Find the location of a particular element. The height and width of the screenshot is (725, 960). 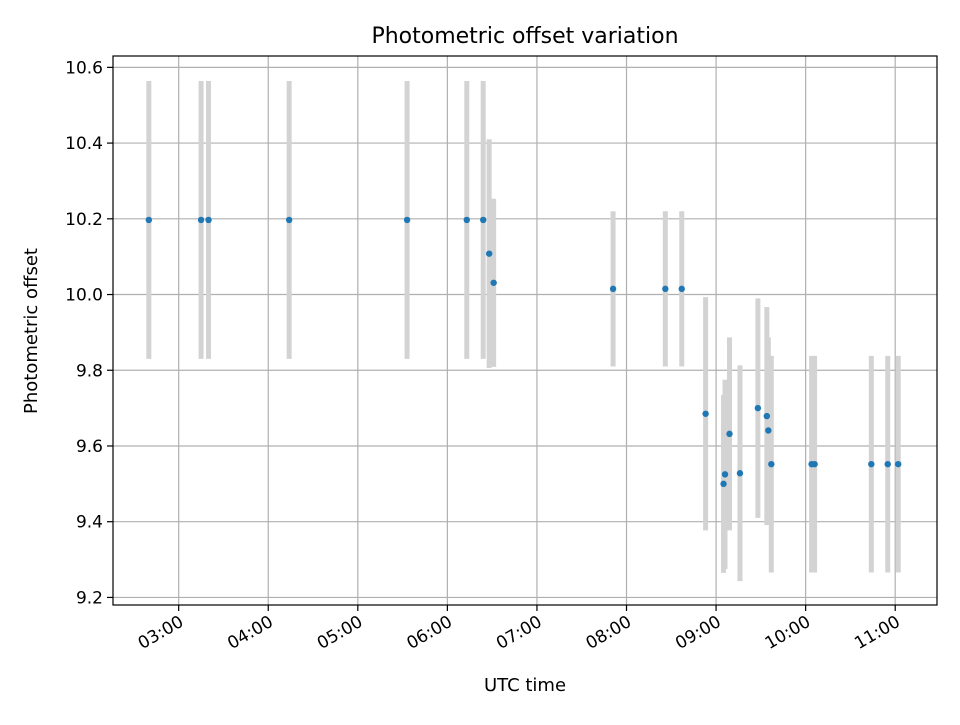

y-axis-ticks: 9.2 9.4 9.6 9.8 10.0 10.2 10.4 10.6 is located at coordinates (89, 333).